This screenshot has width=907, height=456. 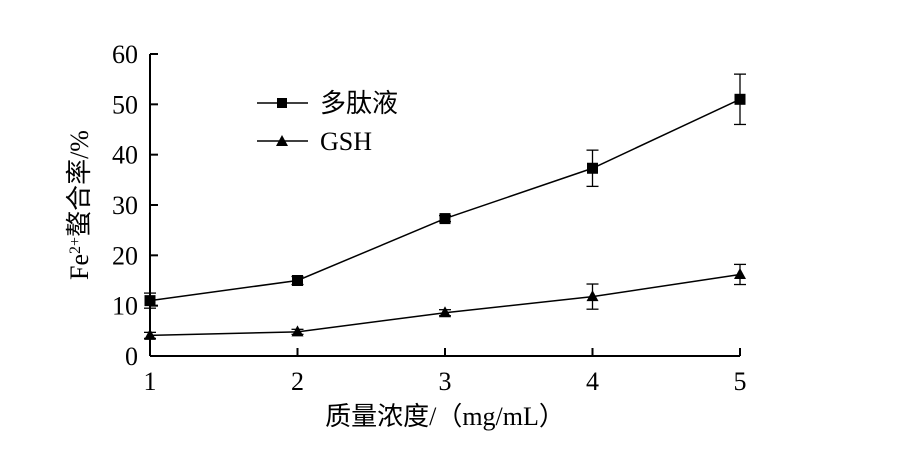 I want to click on x-tick-label: 2, so click(x=297, y=381).